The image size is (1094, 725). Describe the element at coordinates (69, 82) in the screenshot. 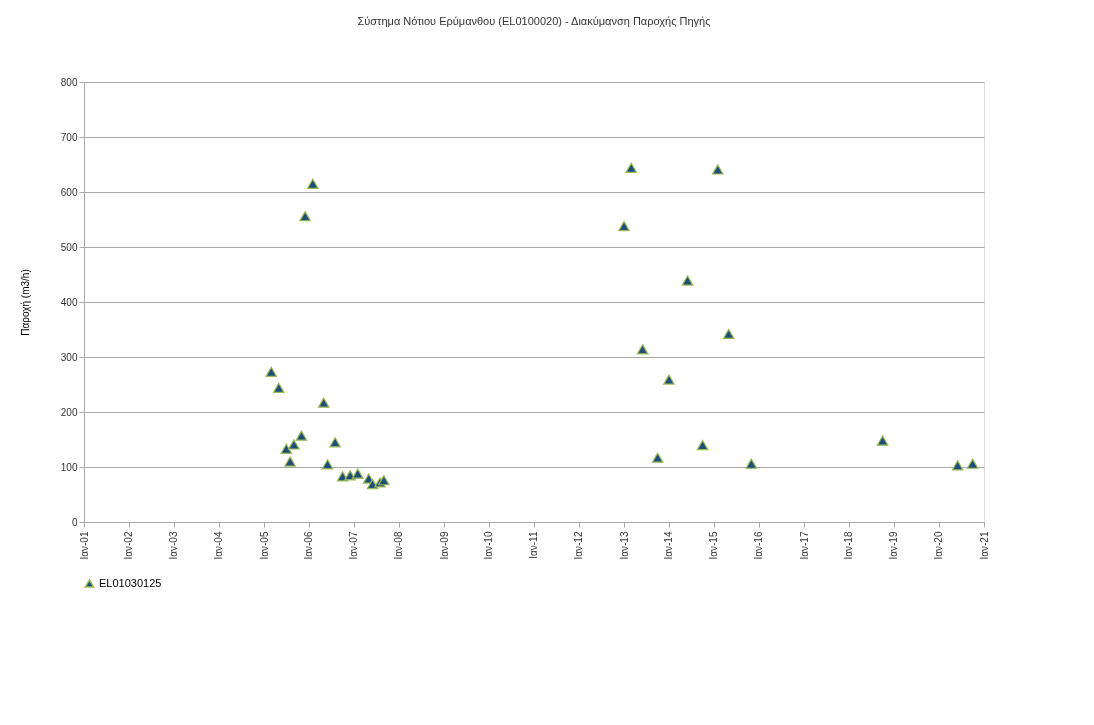

I see `y-tick-label: 800` at that location.